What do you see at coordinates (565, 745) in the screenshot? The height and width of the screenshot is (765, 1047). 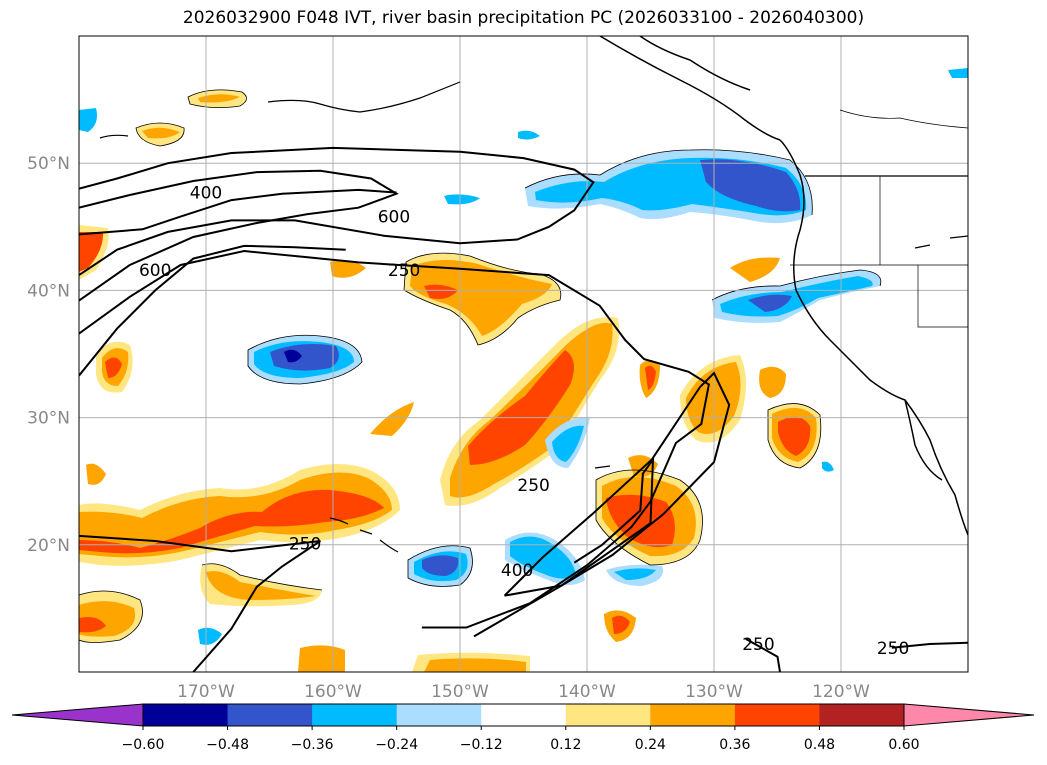 I see `colorbar-tick-label: 0.12` at bounding box center [565, 745].